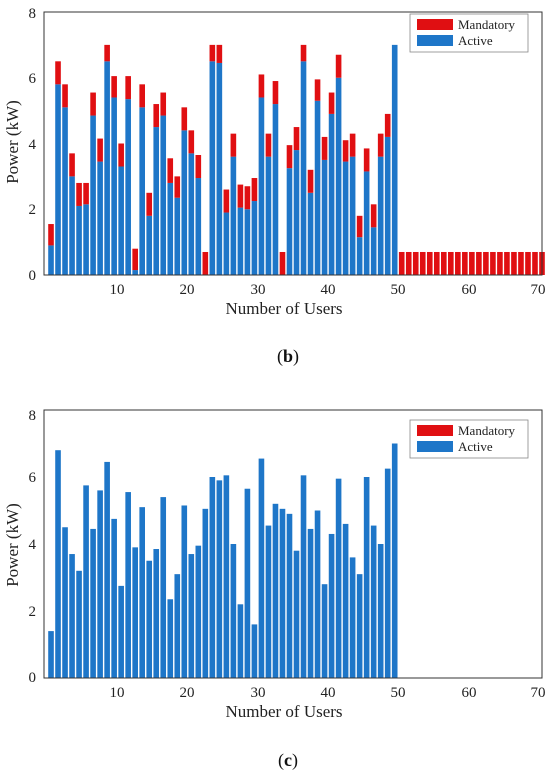  What do you see at coordinates (12, 545) in the screenshot?
I see `y-axis-label: Power (kW)` at bounding box center [12, 545].